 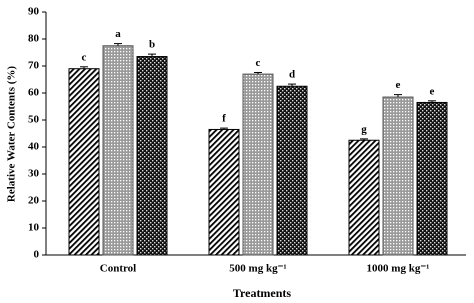 I want to click on y-tick-label: 90, so click(x=34, y=12).